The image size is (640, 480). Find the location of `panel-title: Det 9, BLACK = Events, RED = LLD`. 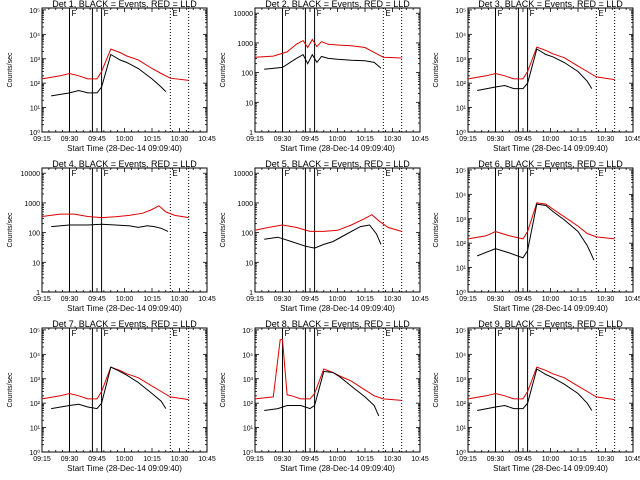

panel-title: Det 9, BLACK = Events, RED = LLD is located at coordinates (550, 324).